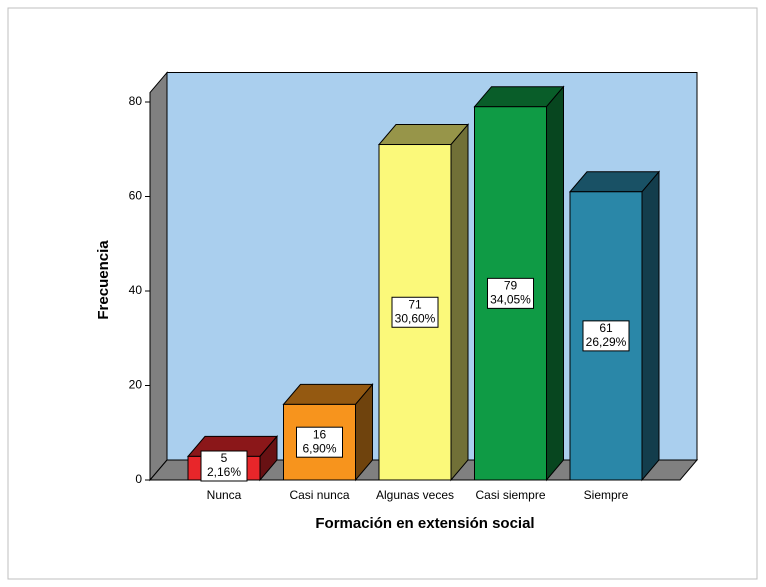  I want to click on data-label: 71, so click(415, 304).